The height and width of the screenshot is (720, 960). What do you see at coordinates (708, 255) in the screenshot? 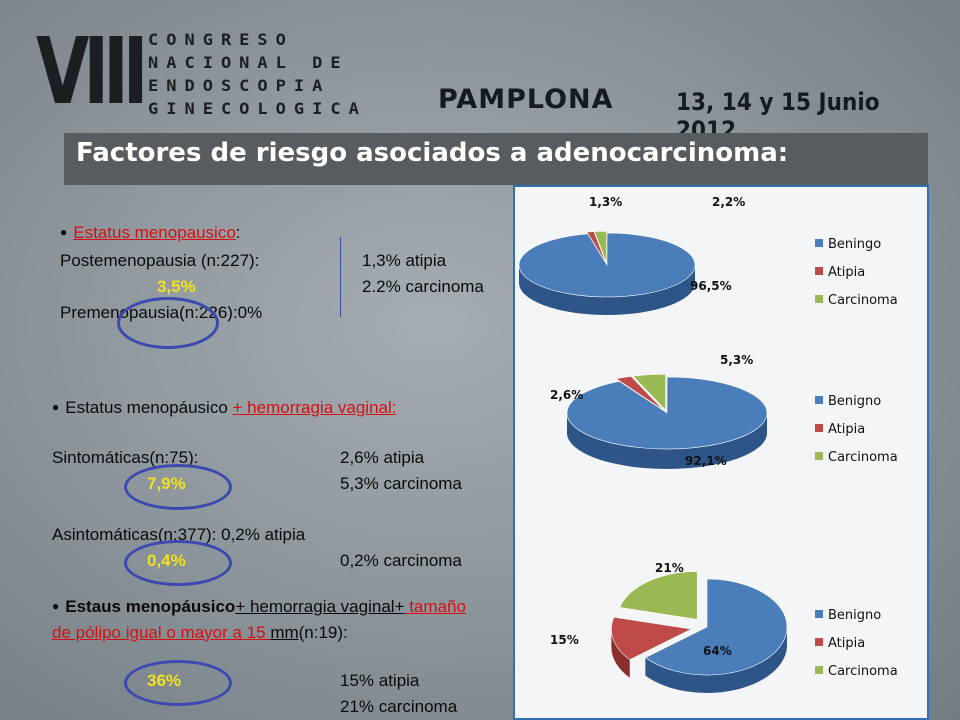
I see `pie-chart-1: 96,5% 1,3% 2,2% Beningo Atipia Carcinoma` at bounding box center [708, 255].